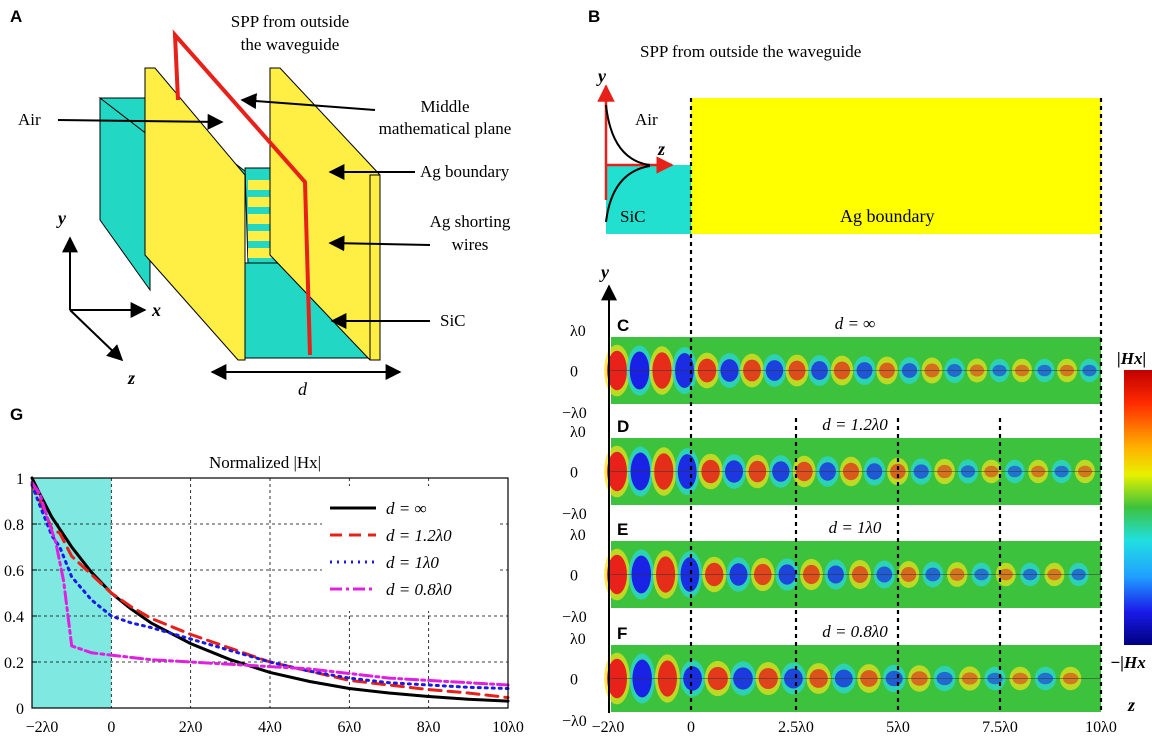 The image size is (1152, 737). I want to click on maps-z-tick: 10λ0, so click(1101, 727).